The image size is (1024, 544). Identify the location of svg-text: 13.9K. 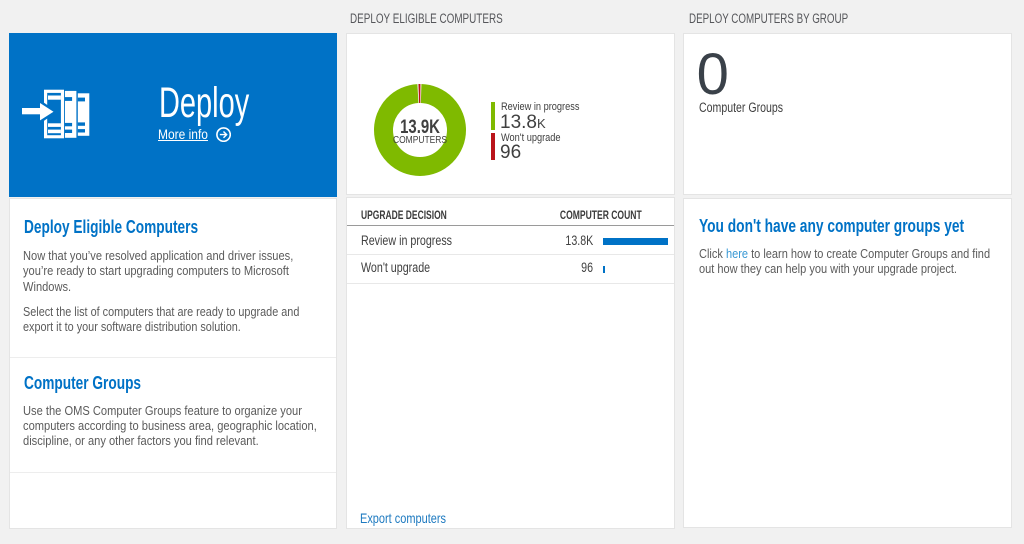
(420, 127).